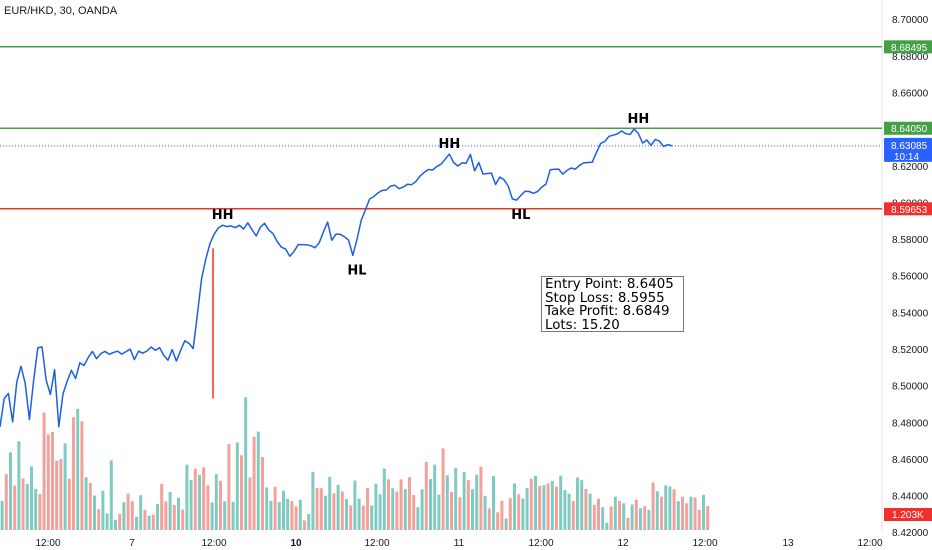 The height and width of the screenshot is (550, 932). I want to click on y-tick-label: 8.54000, so click(910, 313).